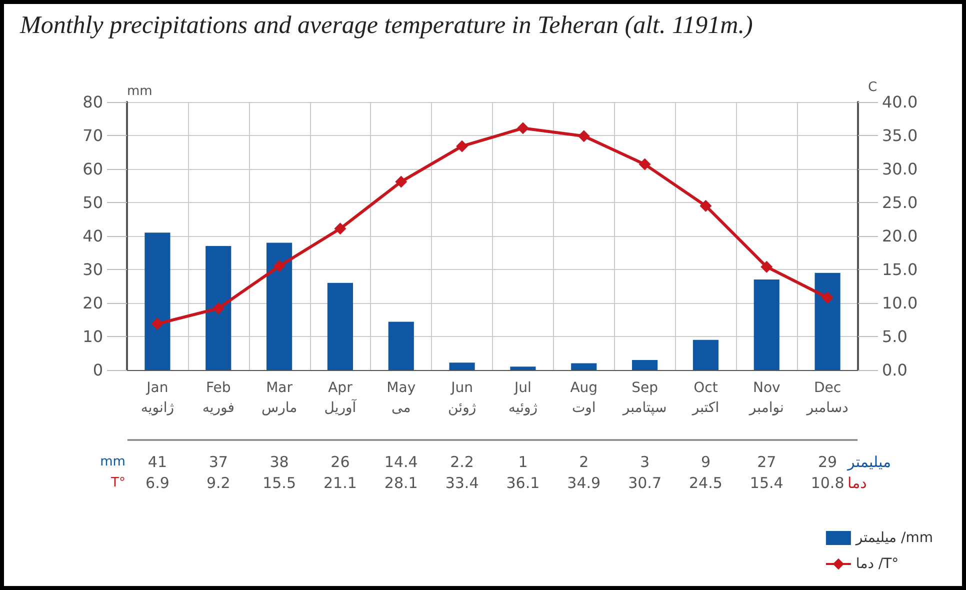 The height and width of the screenshot is (590, 966). I want to click on y2-tick-label: 30.0, so click(900, 169).